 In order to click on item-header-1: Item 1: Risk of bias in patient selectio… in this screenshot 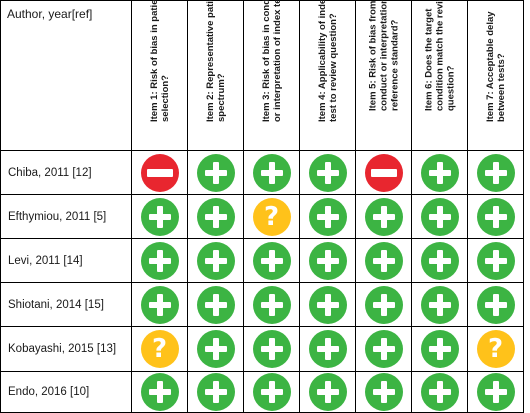, I will do `click(159, 75)`.